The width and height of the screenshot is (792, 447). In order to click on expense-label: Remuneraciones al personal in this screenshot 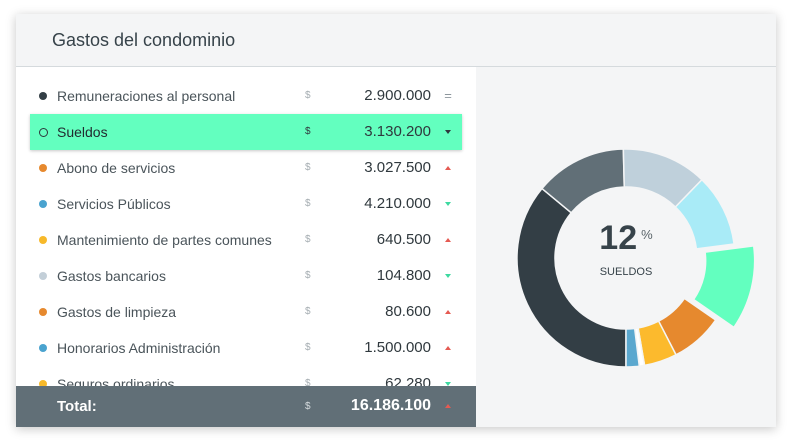, I will do `click(146, 96)`.